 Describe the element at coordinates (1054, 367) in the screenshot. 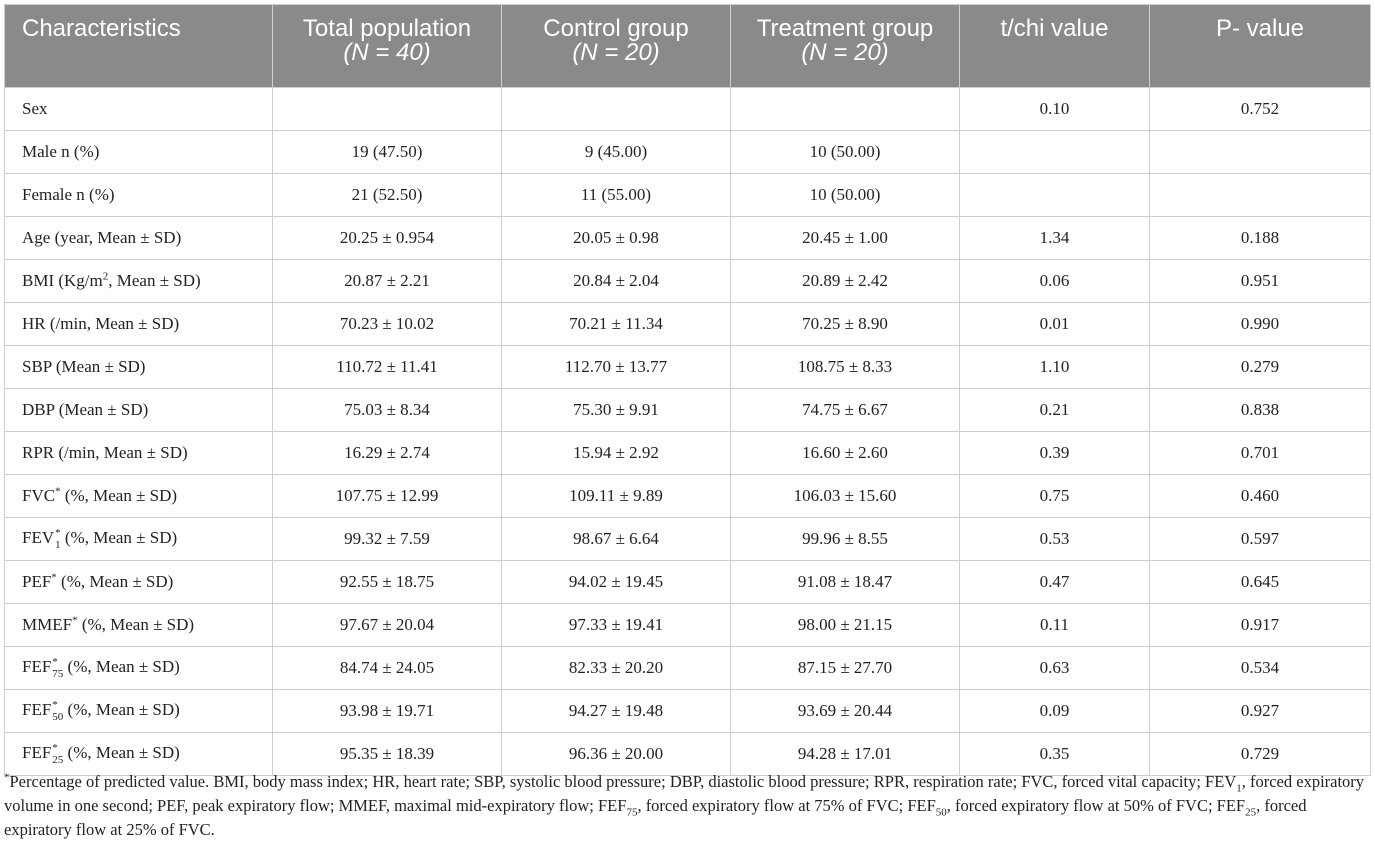

I see `row-t-chi-value: 1.10` at that location.